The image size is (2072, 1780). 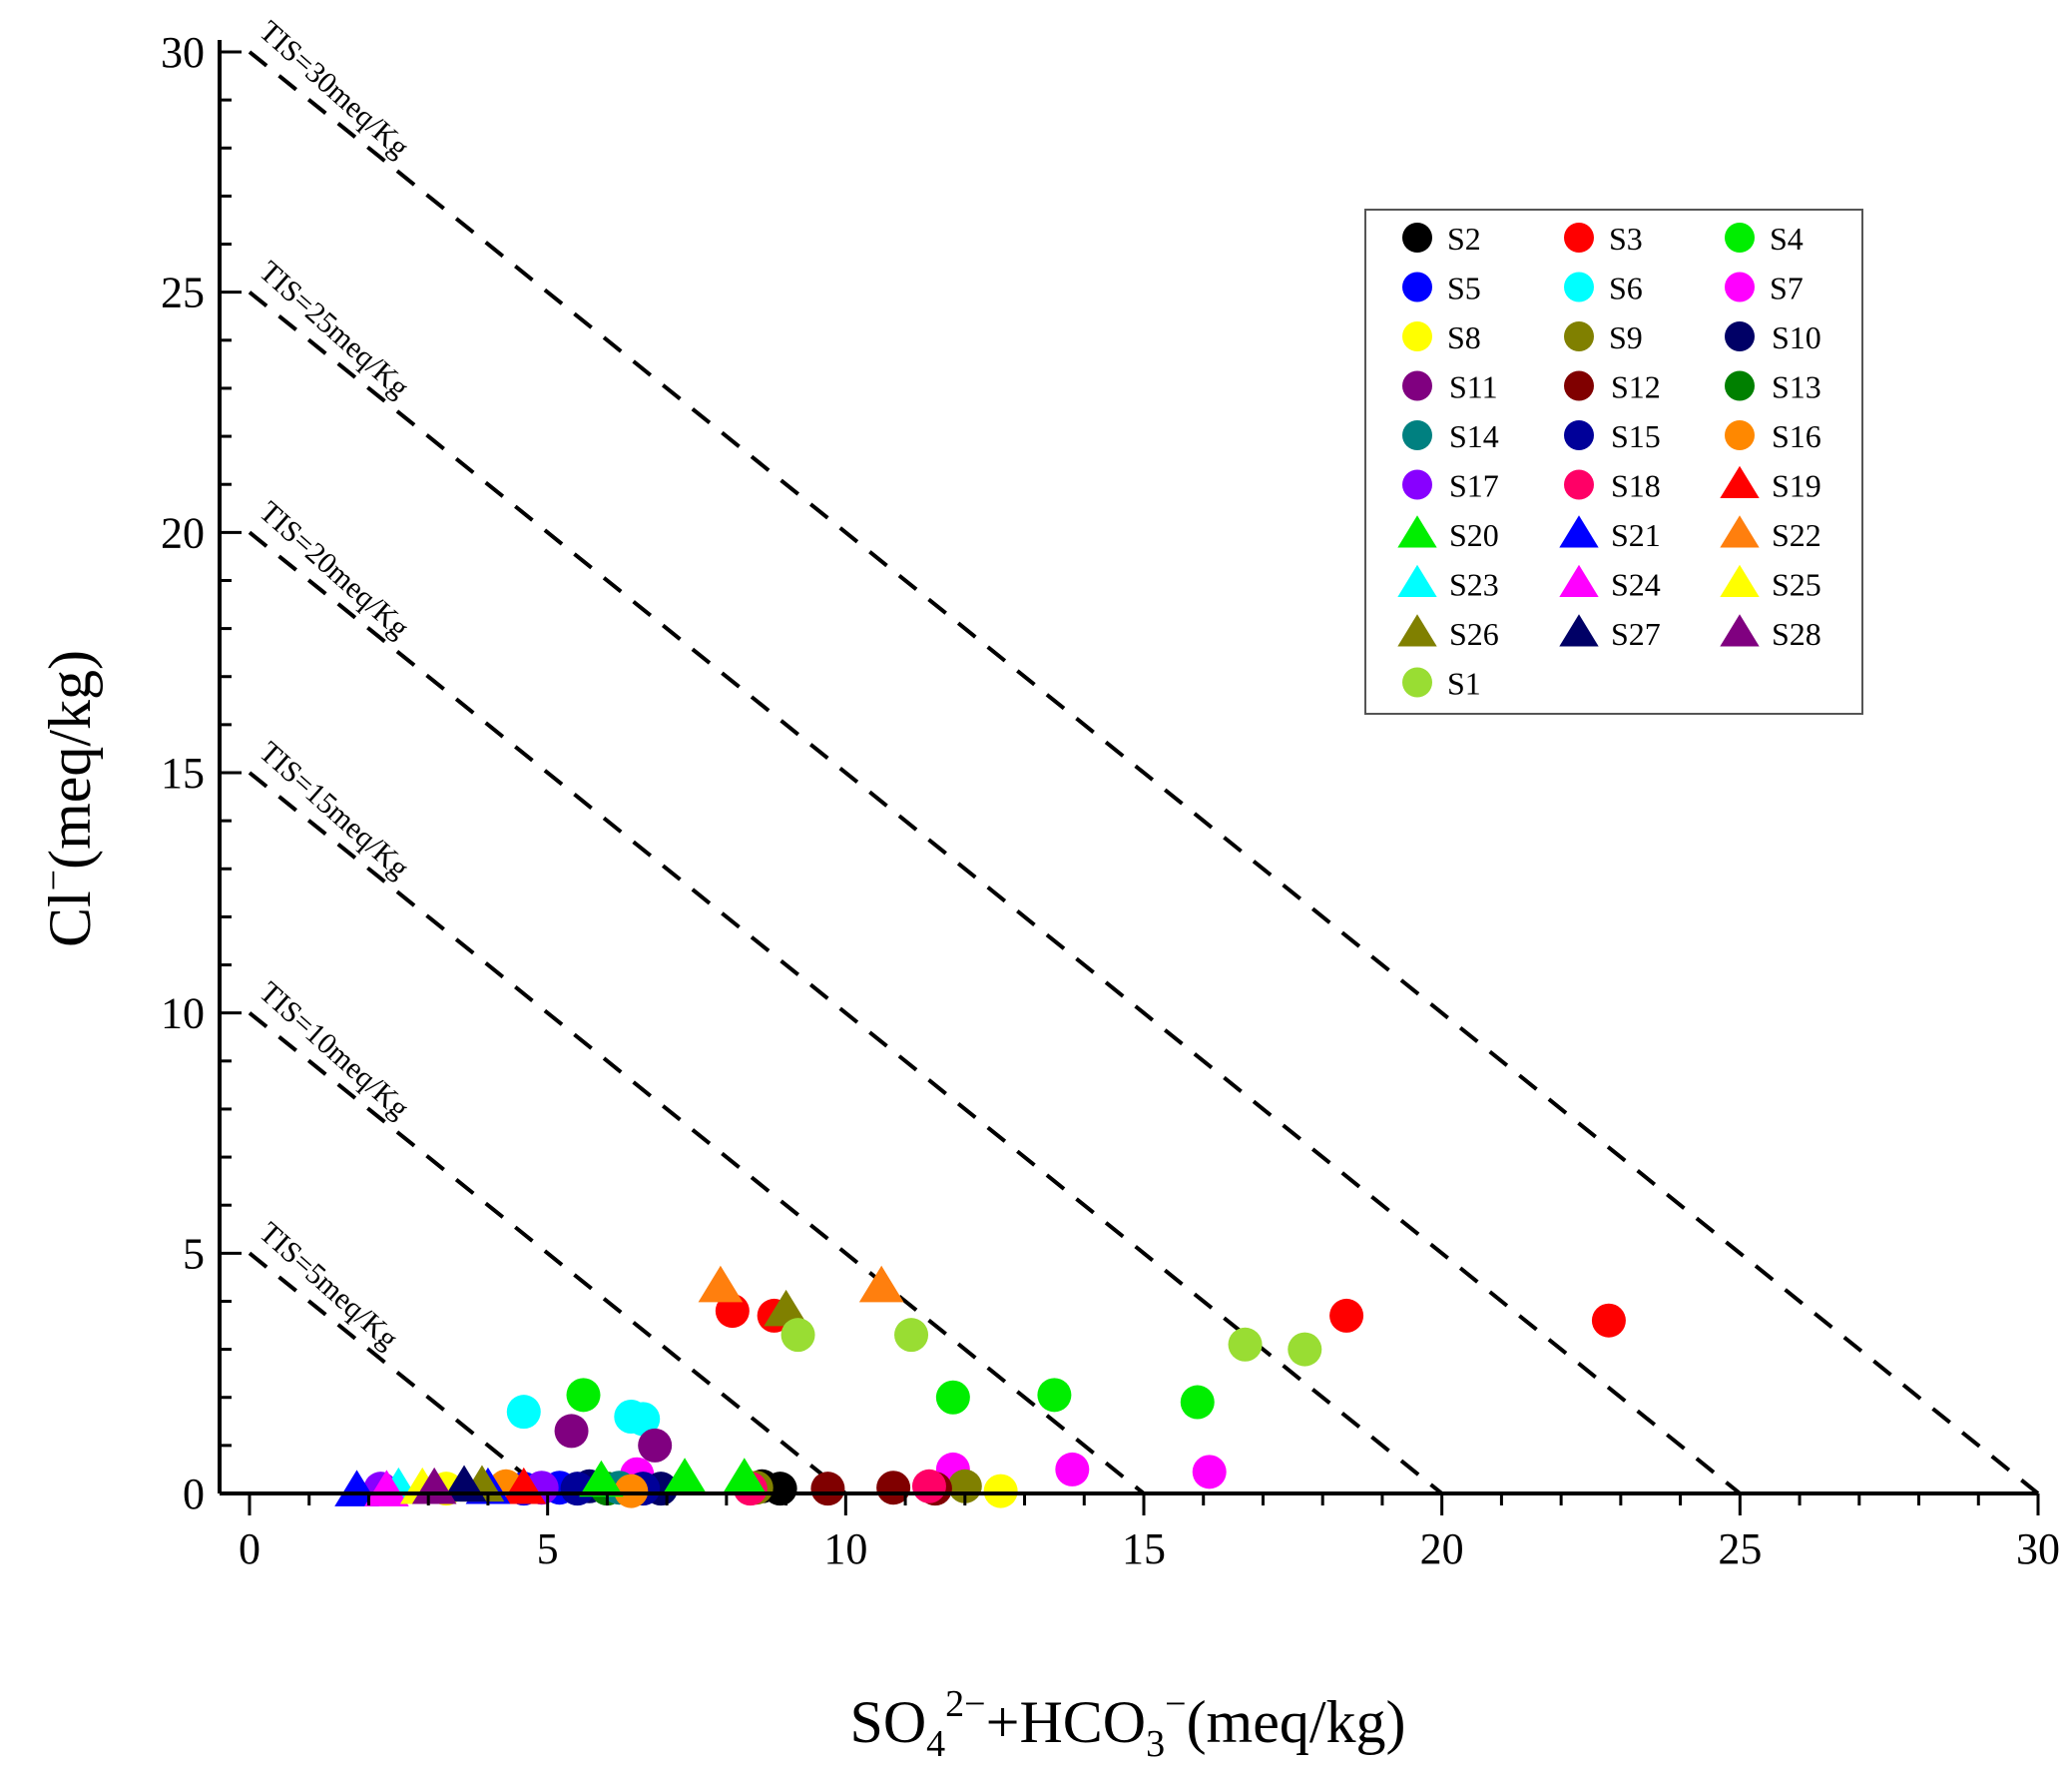 What do you see at coordinates (1474, 585) in the screenshot?
I see `legend-label-S23: S23` at bounding box center [1474, 585].